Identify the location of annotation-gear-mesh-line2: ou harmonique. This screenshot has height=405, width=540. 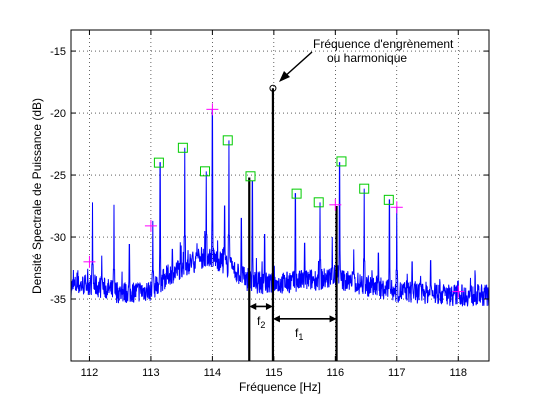
(367, 58).